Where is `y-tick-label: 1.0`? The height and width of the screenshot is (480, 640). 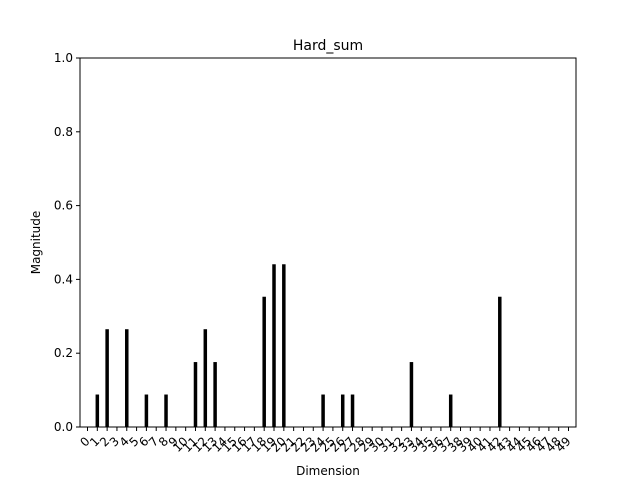 y-tick-label: 1.0 is located at coordinates (63, 58).